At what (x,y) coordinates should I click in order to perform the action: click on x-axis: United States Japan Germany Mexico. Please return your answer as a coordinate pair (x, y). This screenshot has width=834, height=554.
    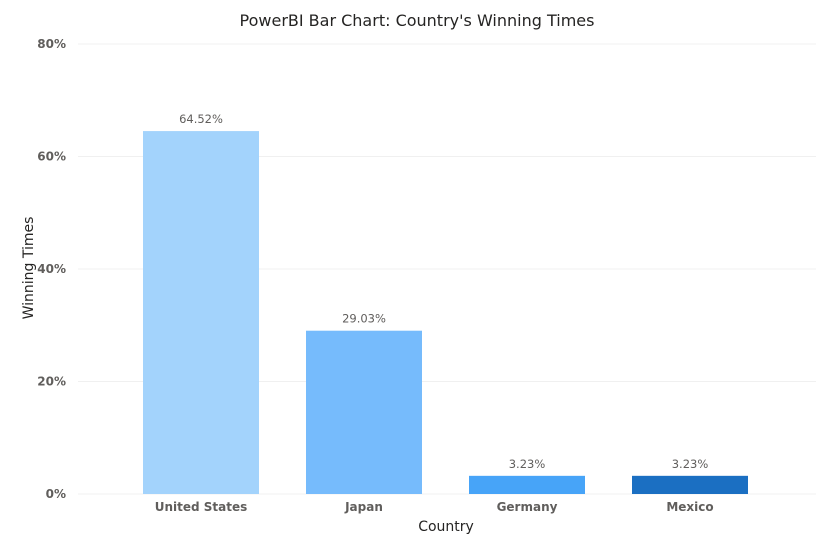
    Looking at the image, I should click on (434, 507).